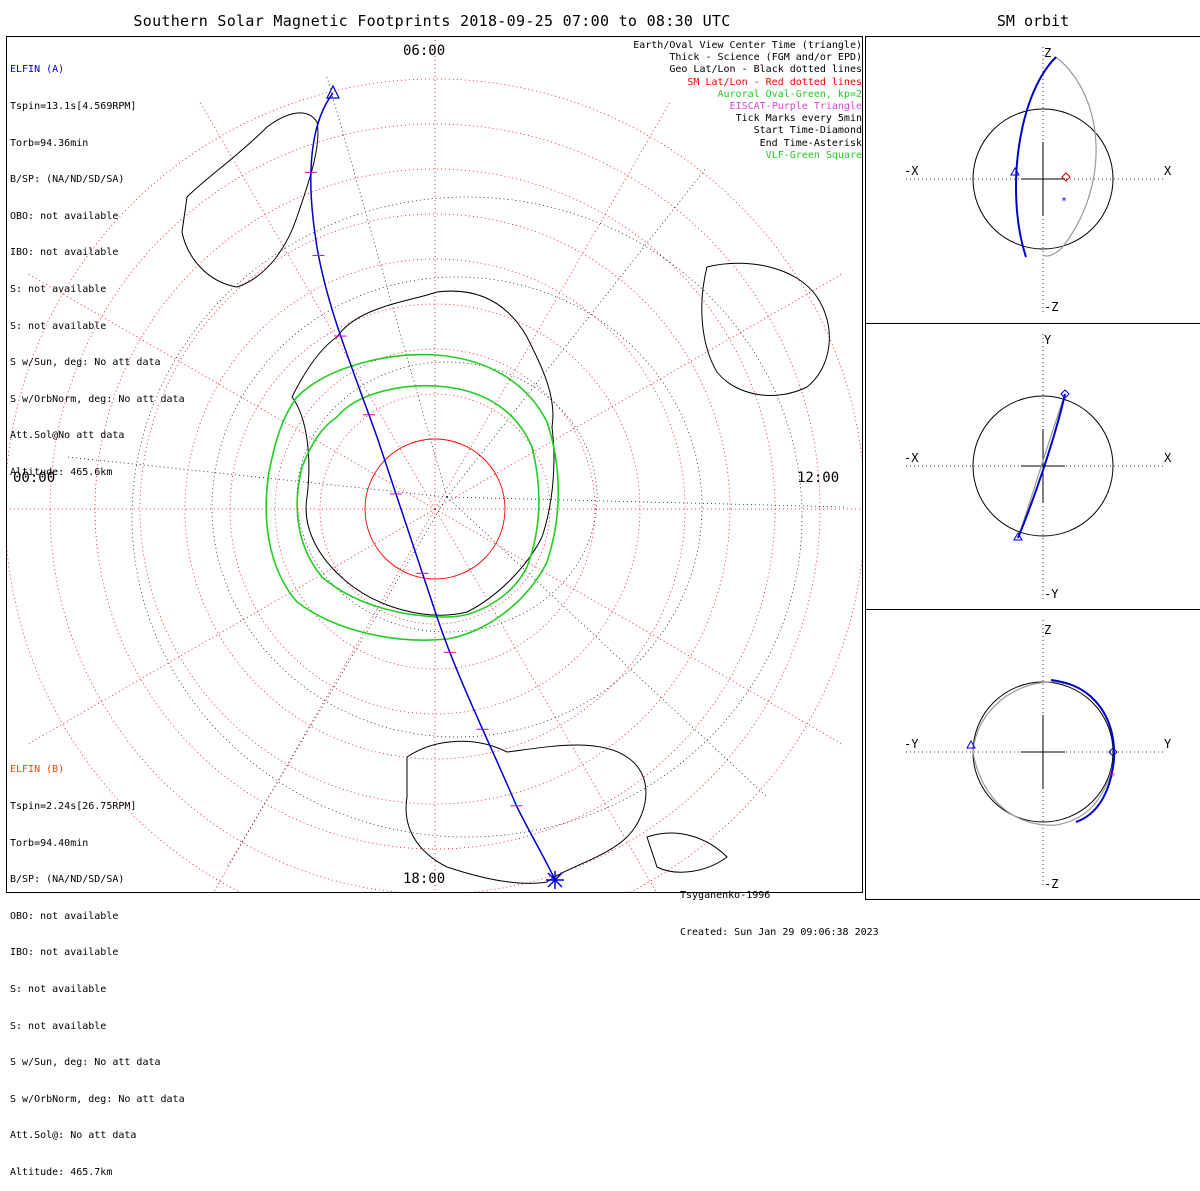  Describe the element at coordinates (1038, 180) in the screenshot. I see `orbit-plot-xz: * Z -Z -X X` at that location.